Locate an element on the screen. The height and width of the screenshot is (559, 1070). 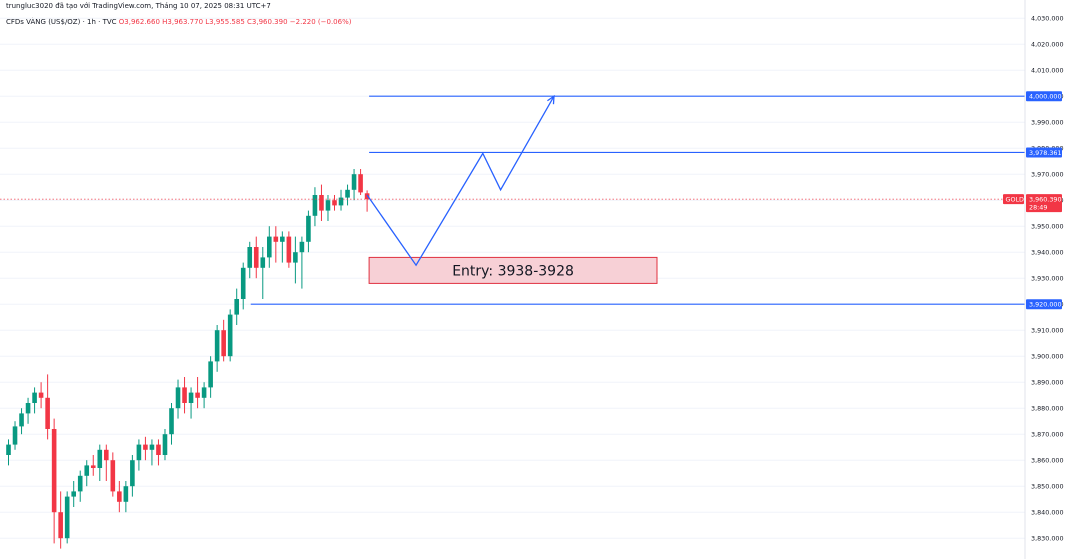
ohlc-open: O3,962.660 is located at coordinates (139, 22).